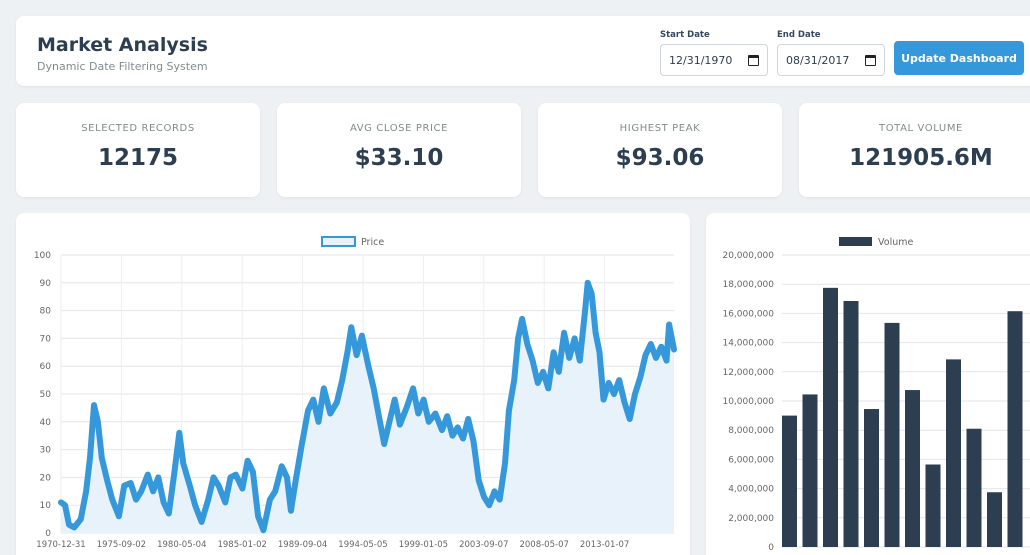 This screenshot has height=555, width=1030. What do you see at coordinates (748, 285) in the screenshot?
I see `y-tick-label: 18,000,000` at bounding box center [748, 285].